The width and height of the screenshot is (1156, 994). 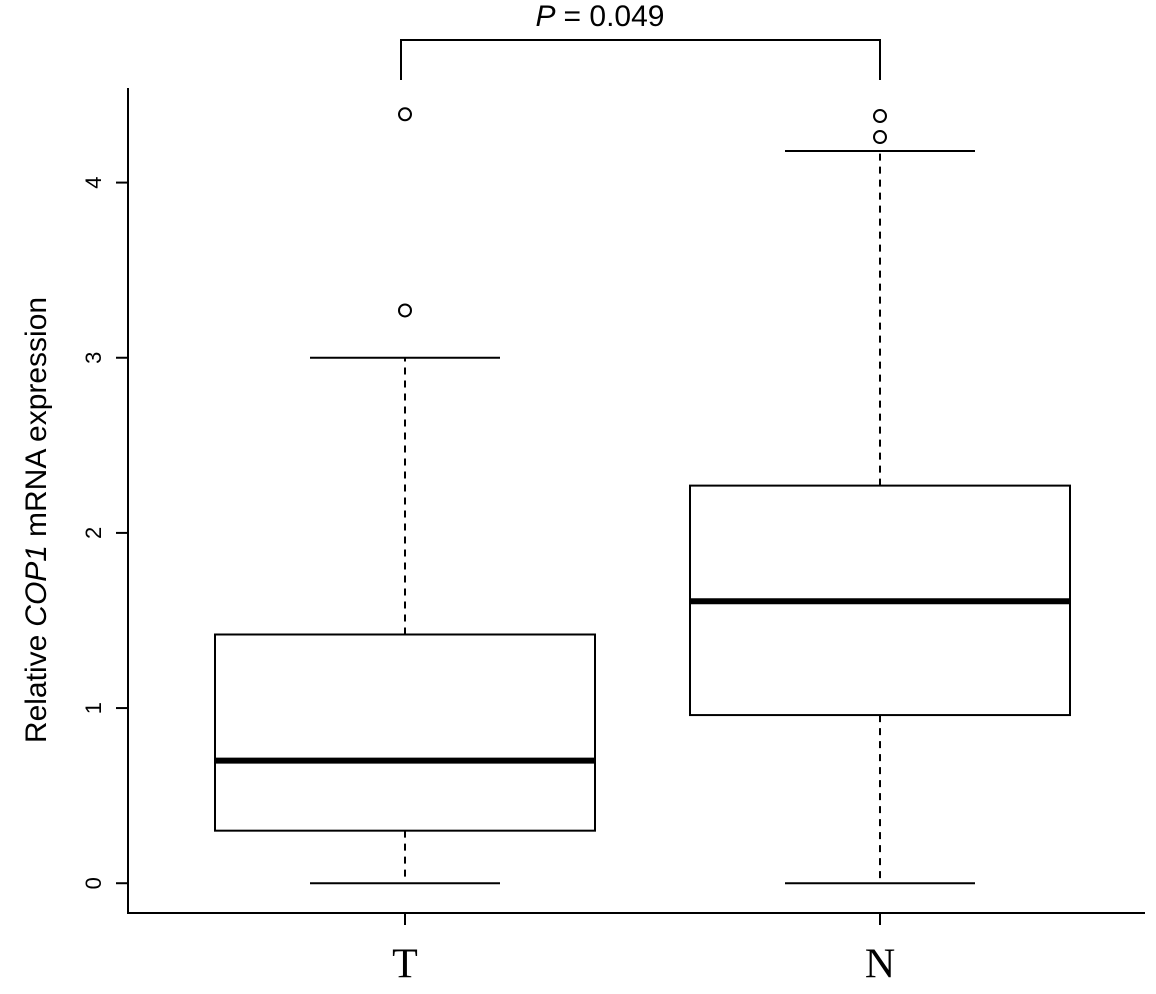 What do you see at coordinates (93, 708) in the screenshot?
I see `y-tick-label: 1` at bounding box center [93, 708].